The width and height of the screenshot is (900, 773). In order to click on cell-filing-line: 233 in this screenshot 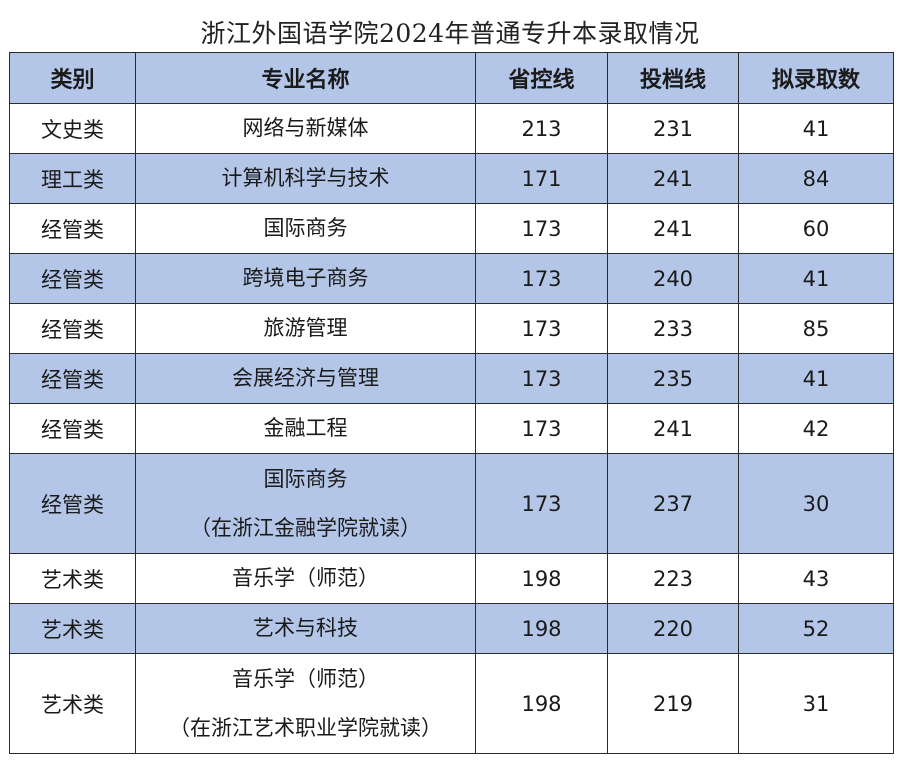, I will do `click(673, 328)`.